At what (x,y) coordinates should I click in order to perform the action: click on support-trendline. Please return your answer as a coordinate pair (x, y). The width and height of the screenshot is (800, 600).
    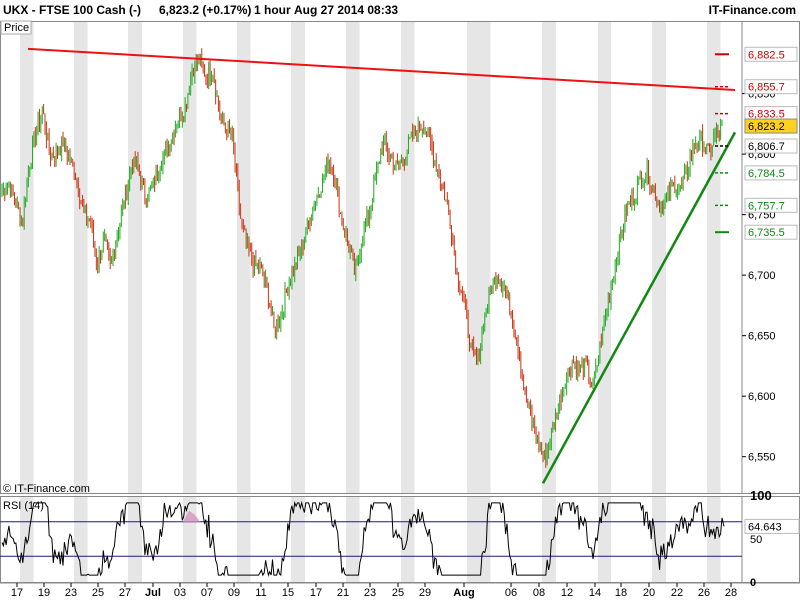
    Looking at the image, I should click on (639, 307).